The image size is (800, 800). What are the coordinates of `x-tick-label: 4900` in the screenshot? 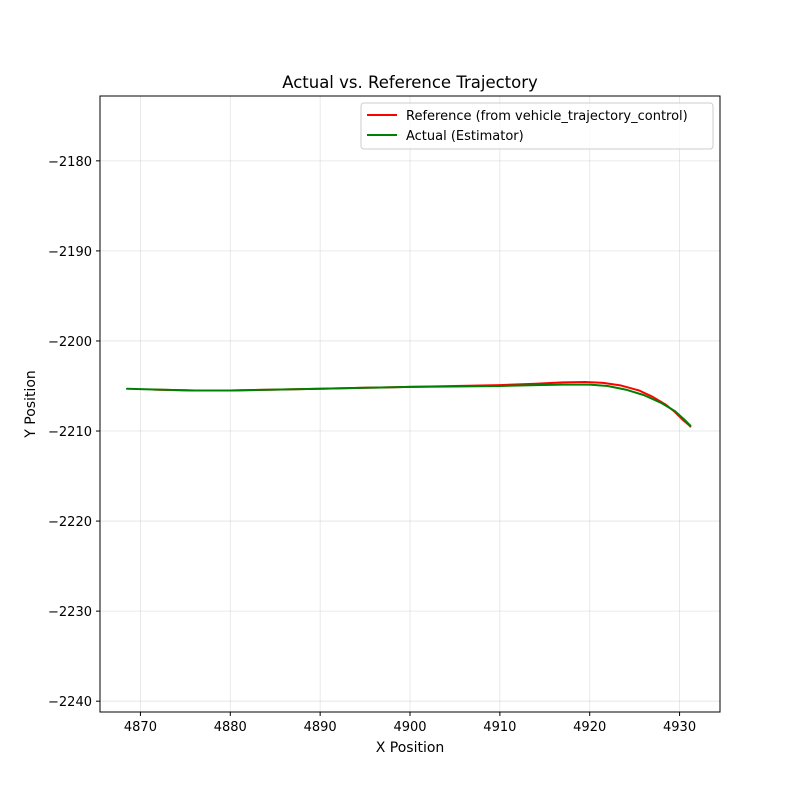 It's located at (409, 727).